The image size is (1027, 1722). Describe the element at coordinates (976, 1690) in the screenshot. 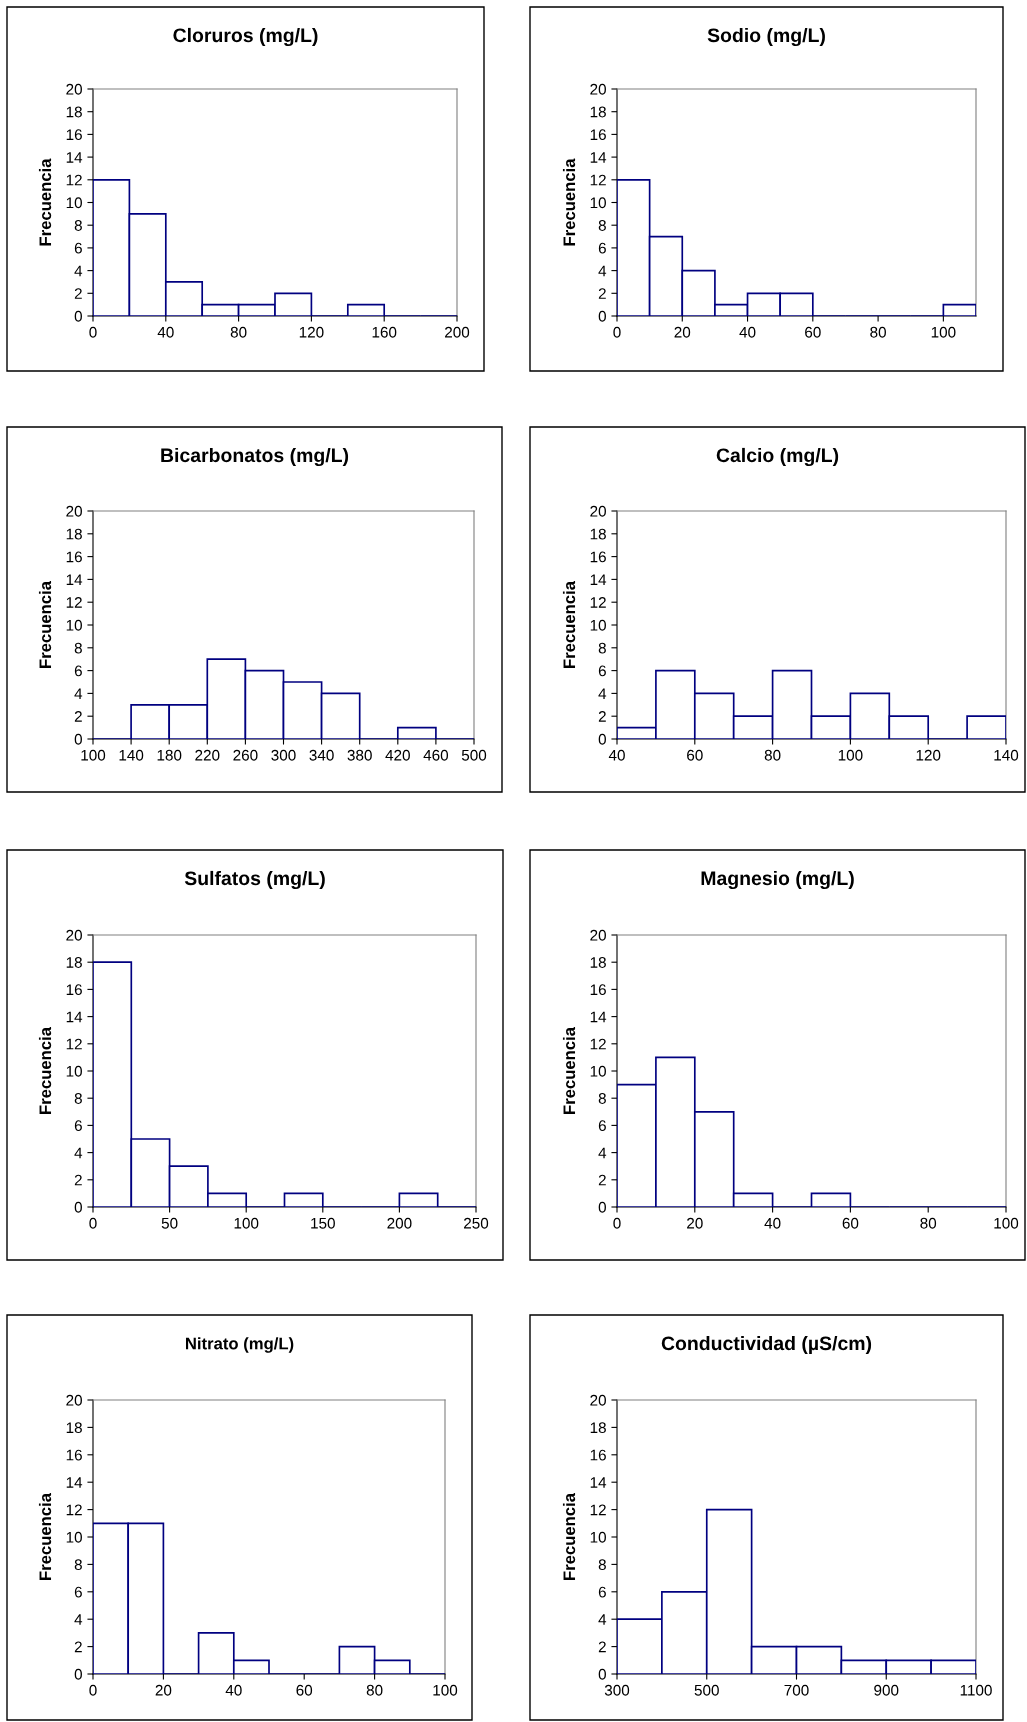

I see `x-tick-label: 1100` at that location.